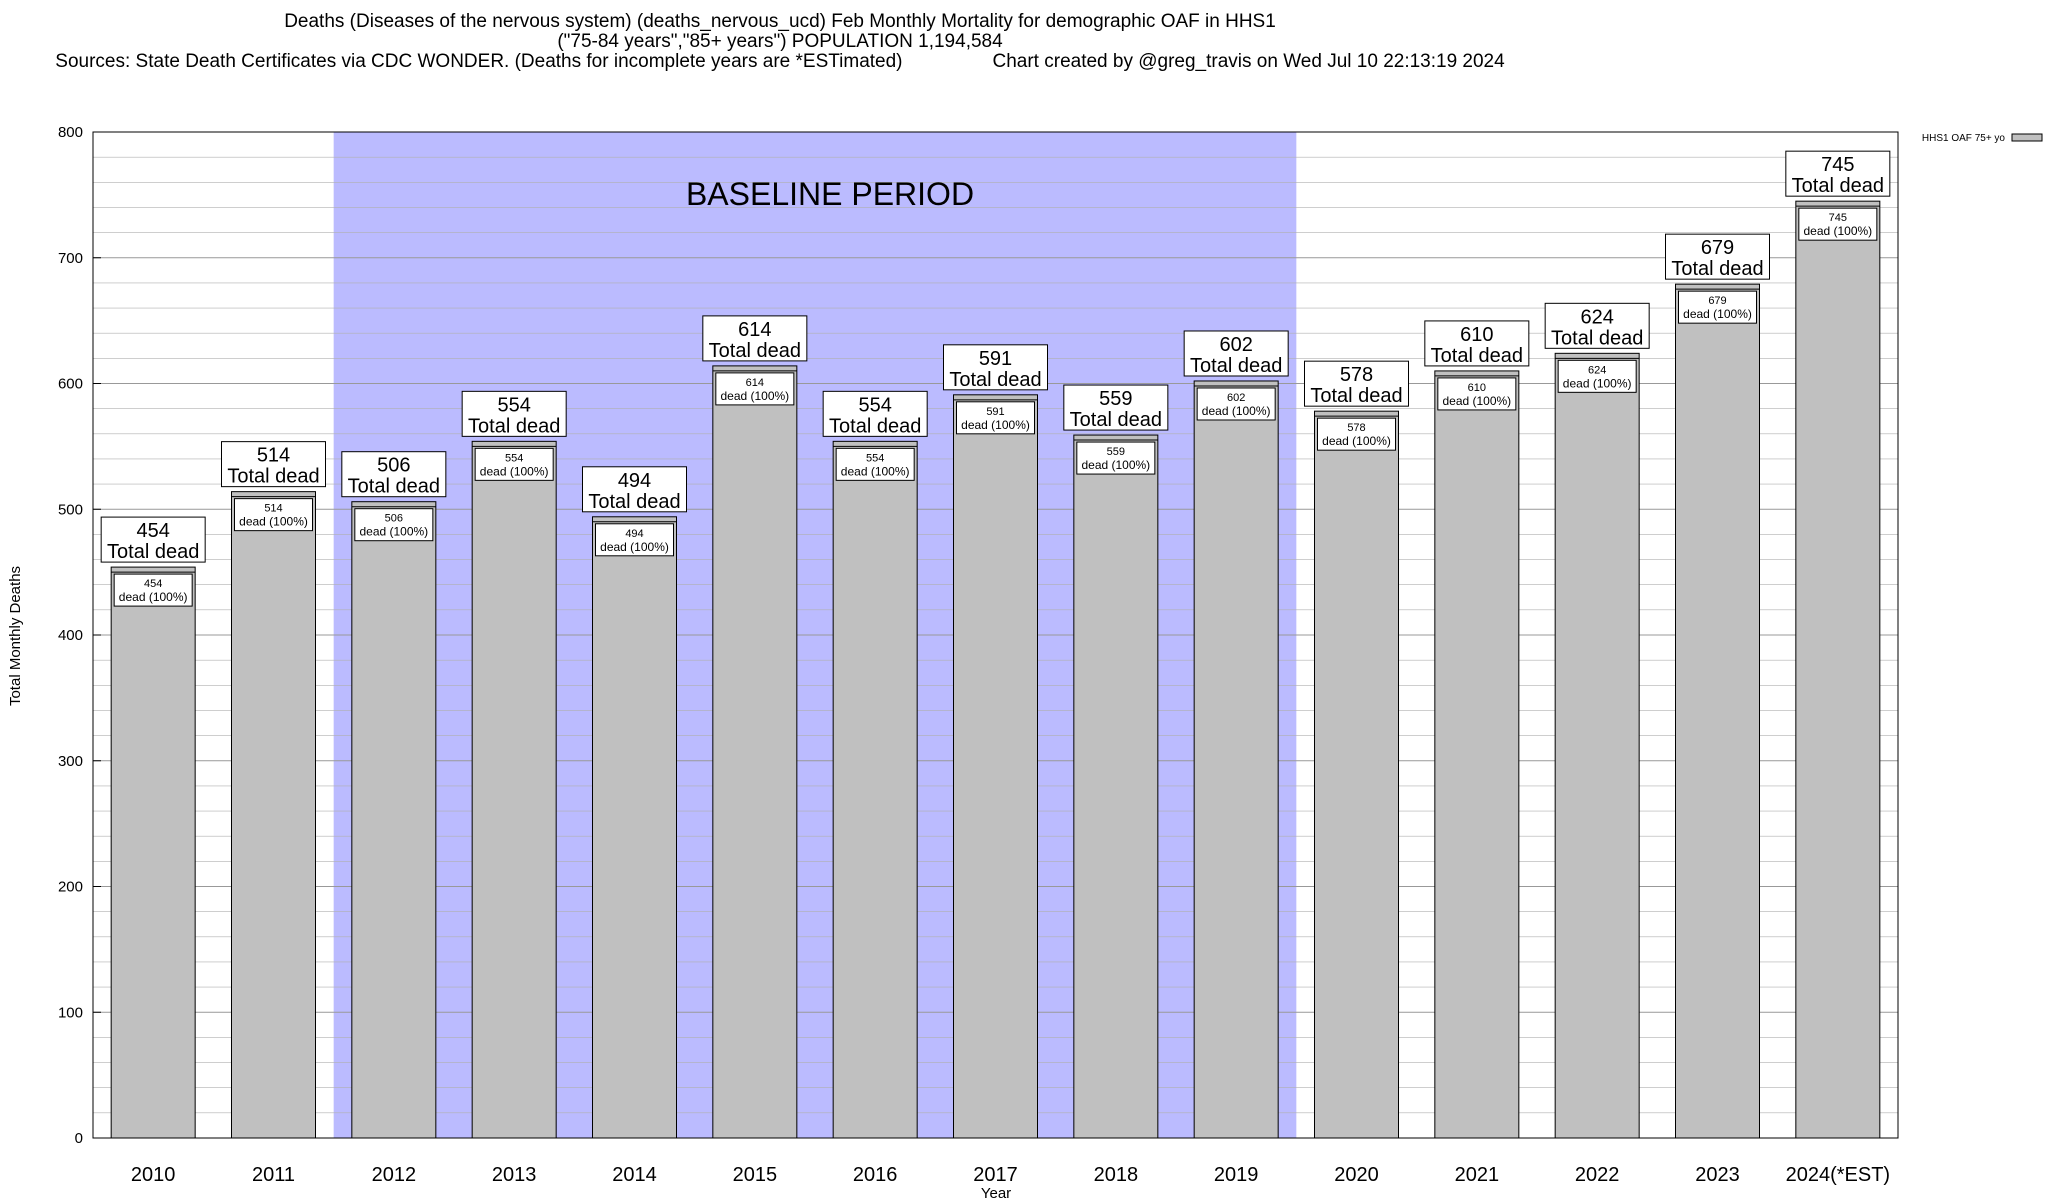  I want to click on inner-value-label: 494, so click(634, 534).